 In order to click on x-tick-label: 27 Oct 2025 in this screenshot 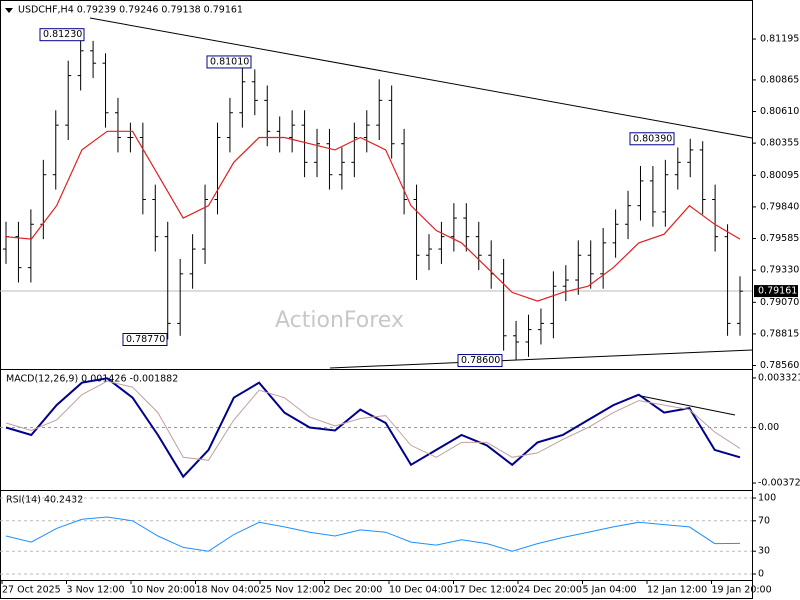, I will do `click(31, 590)`.